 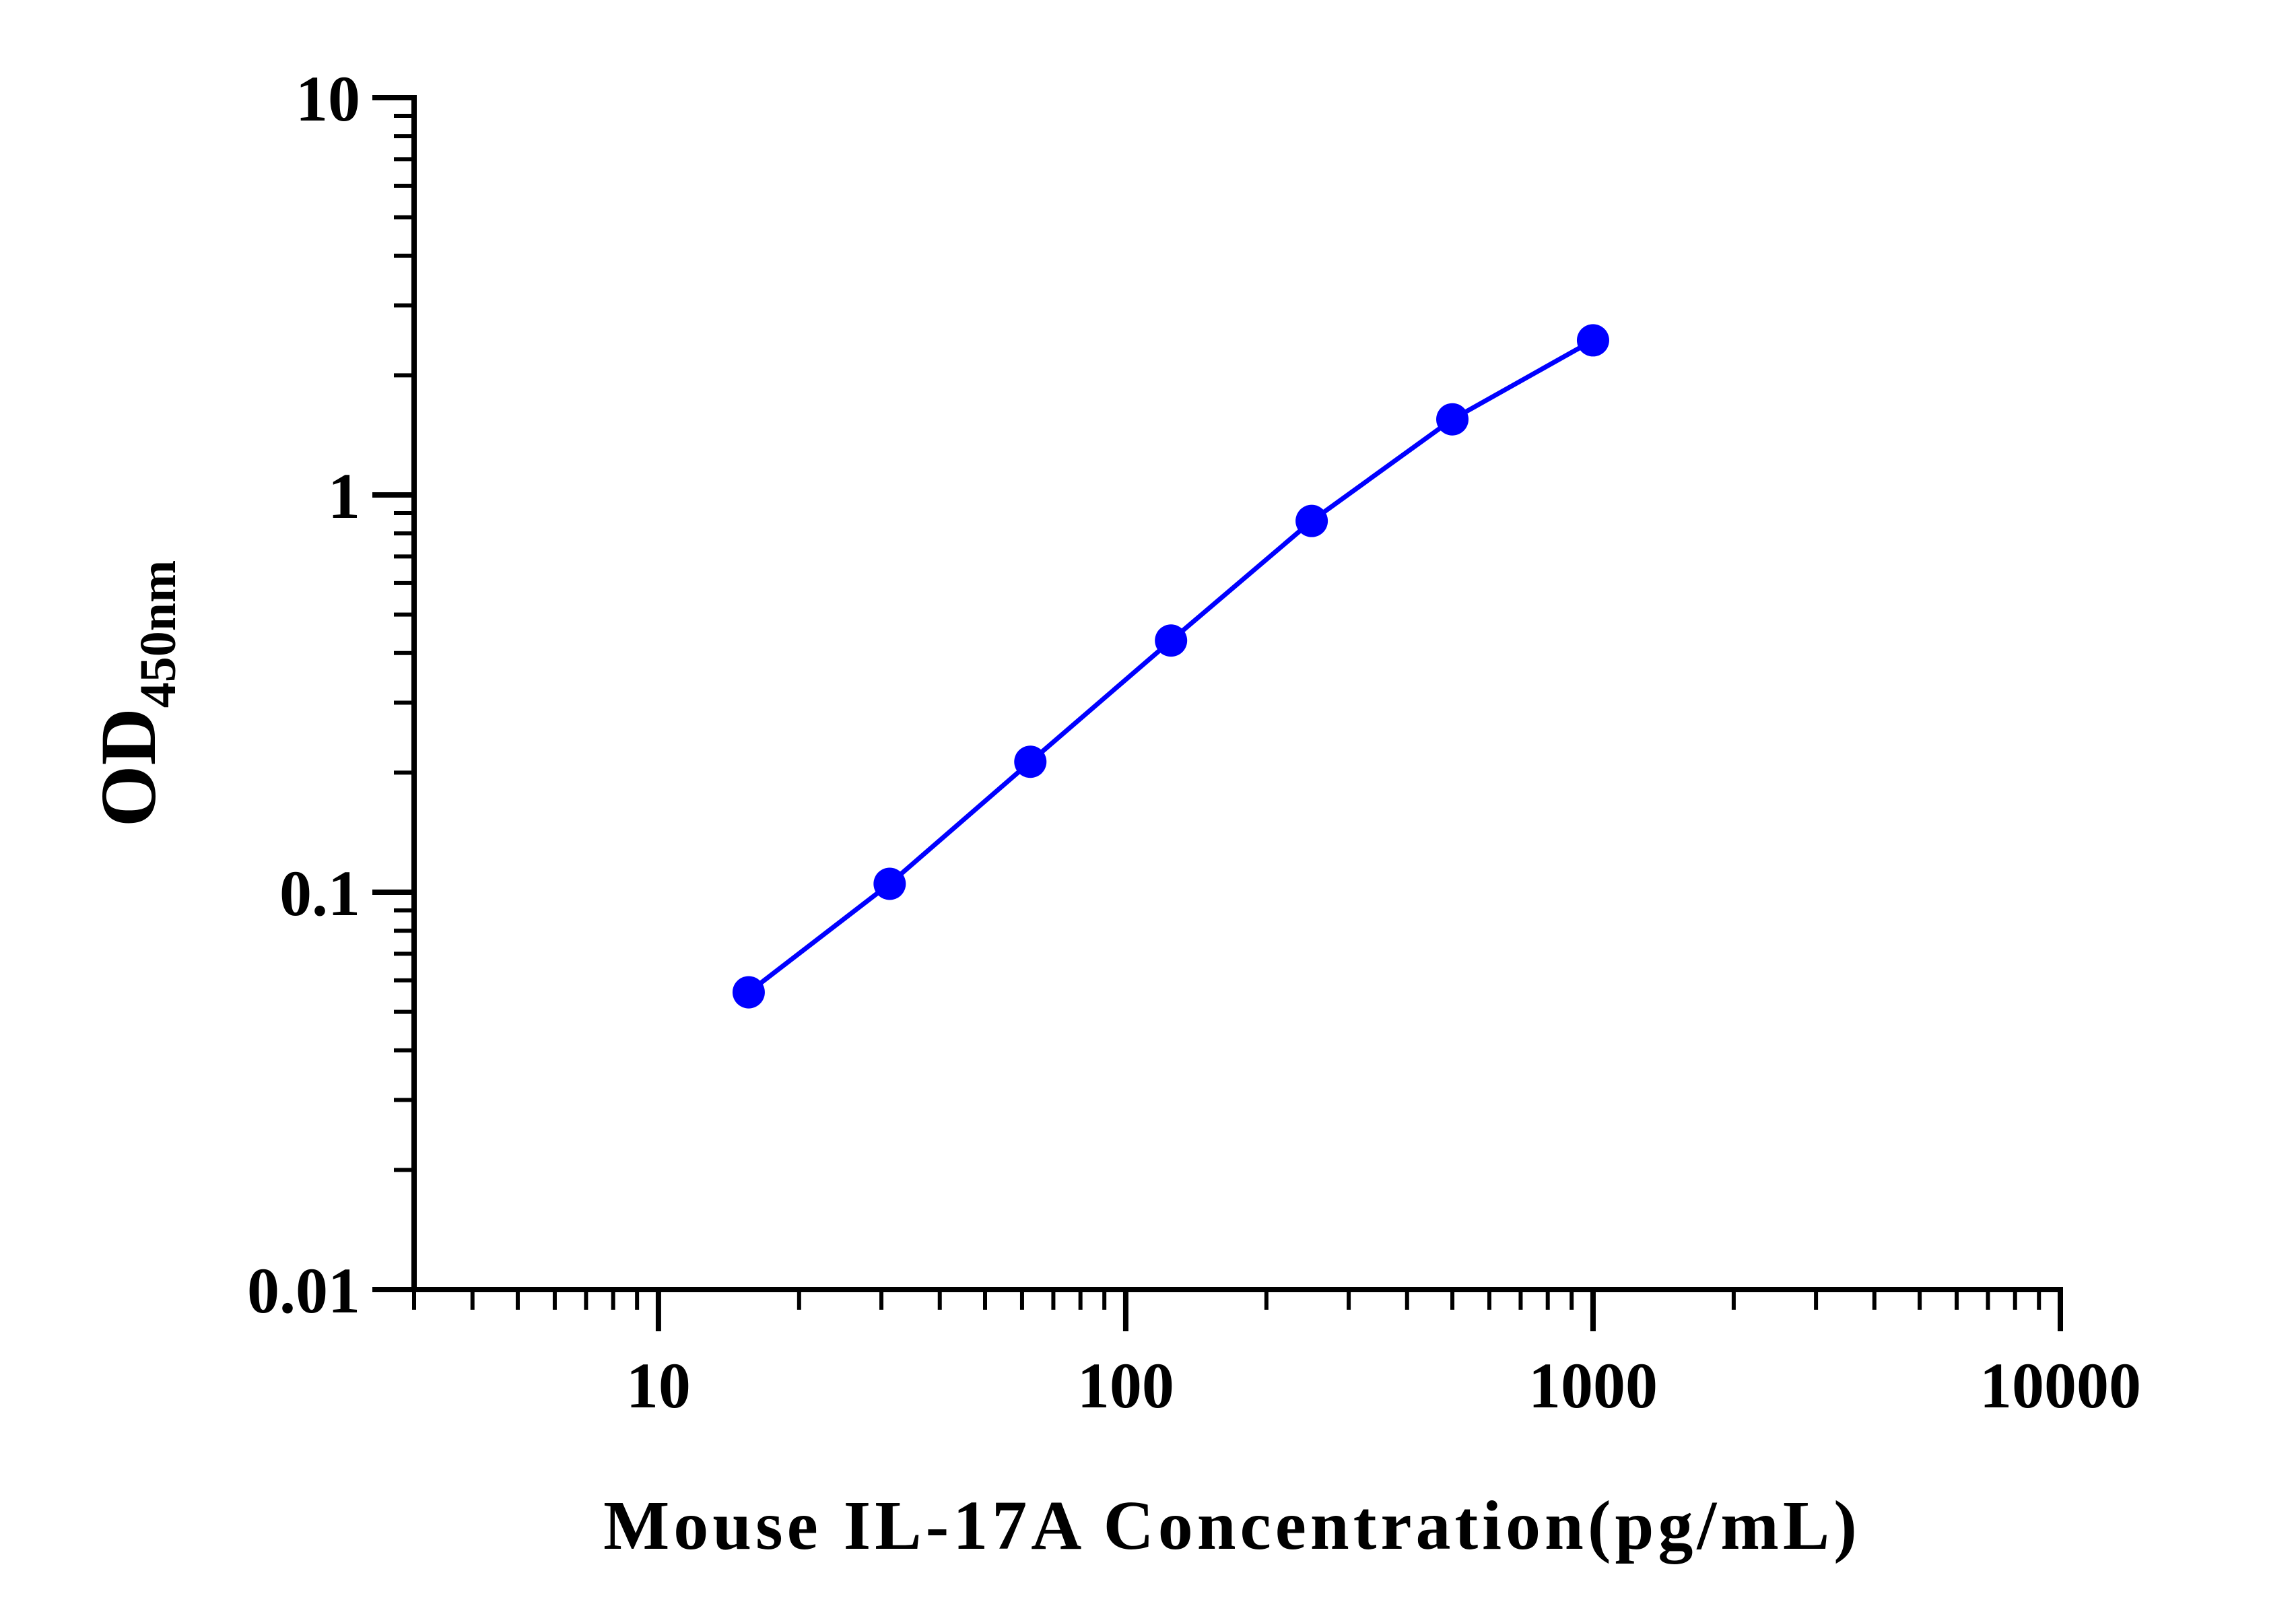 What do you see at coordinates (332, 695) in the screenshot?
I see `y-axis: 0.01 0.1 1 10` at bounding box center [332, 695].